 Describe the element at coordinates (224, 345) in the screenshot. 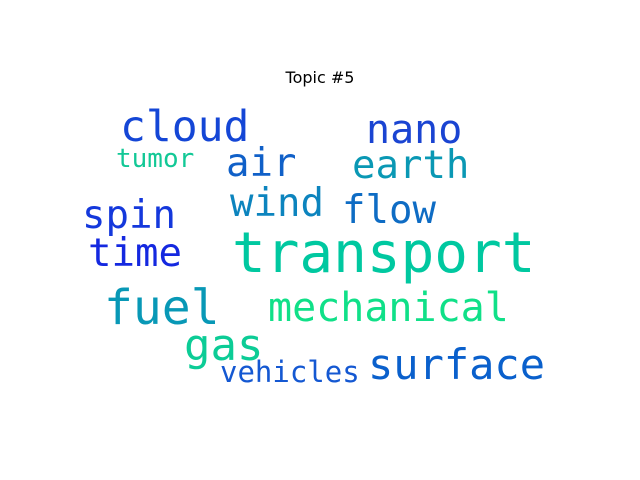

I see `word-gas: gas` at that location.